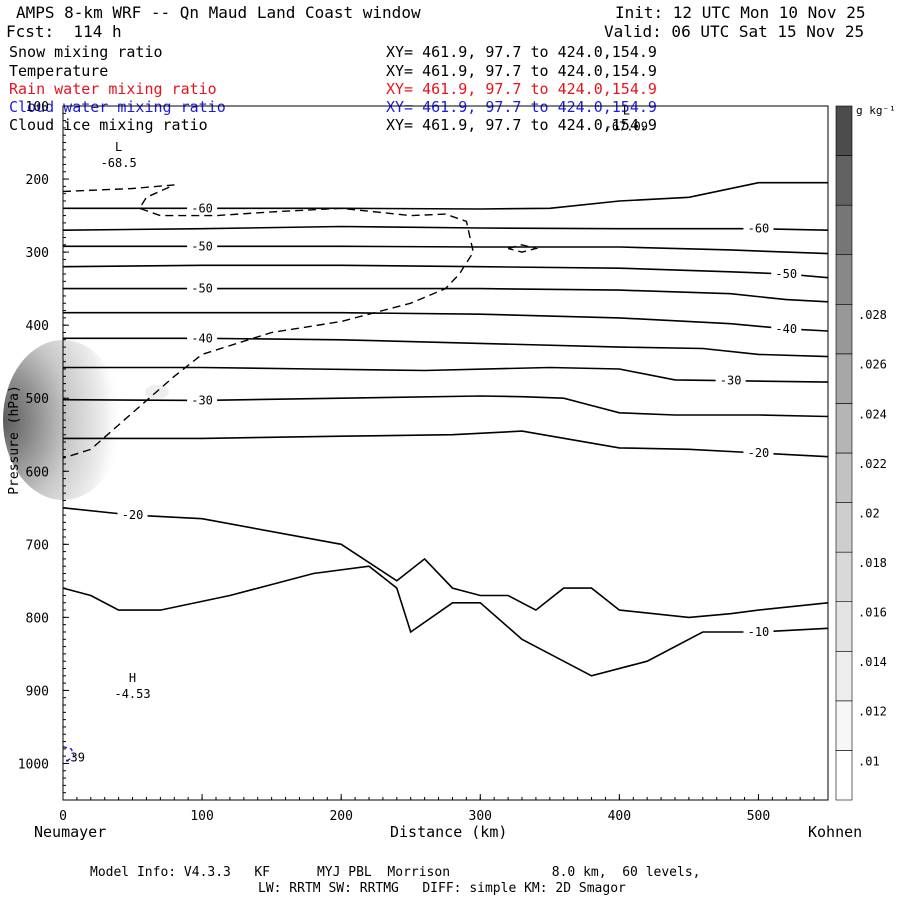 The height and width of the screenshot is (900, 900). I want to click on colorbar-tick-label: .012, so click(872, 712).